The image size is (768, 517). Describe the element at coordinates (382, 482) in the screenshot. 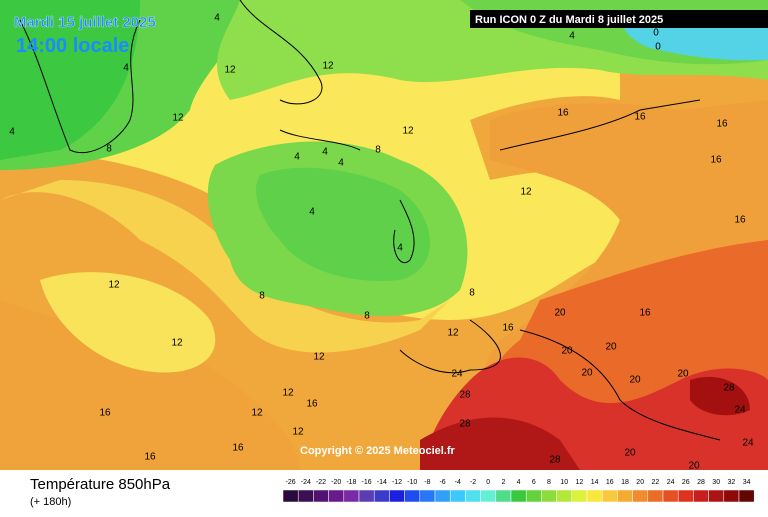

I see `scale-label: -14` at that location.